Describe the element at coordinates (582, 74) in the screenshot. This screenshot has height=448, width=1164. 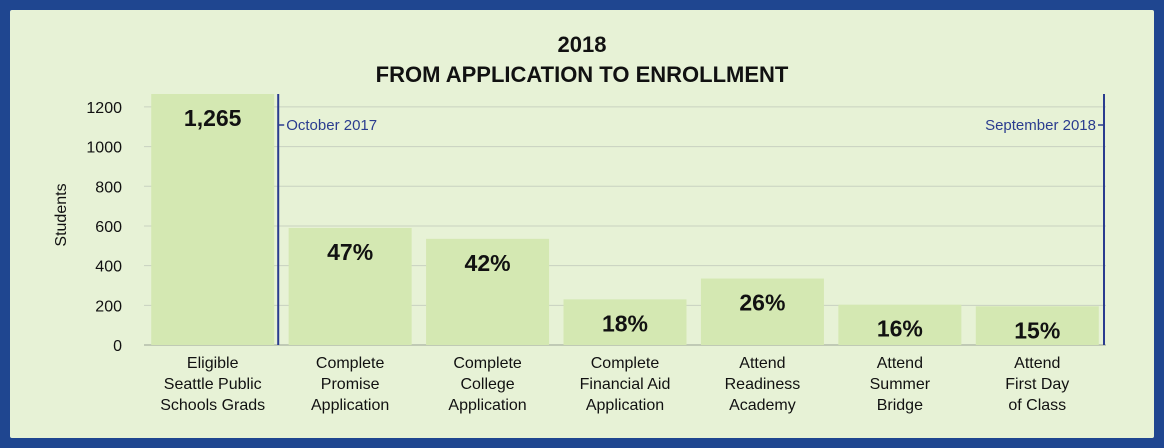
I see `chart-title-line-2: FROM APPLICATION TO ENROLLMENT` at that location.